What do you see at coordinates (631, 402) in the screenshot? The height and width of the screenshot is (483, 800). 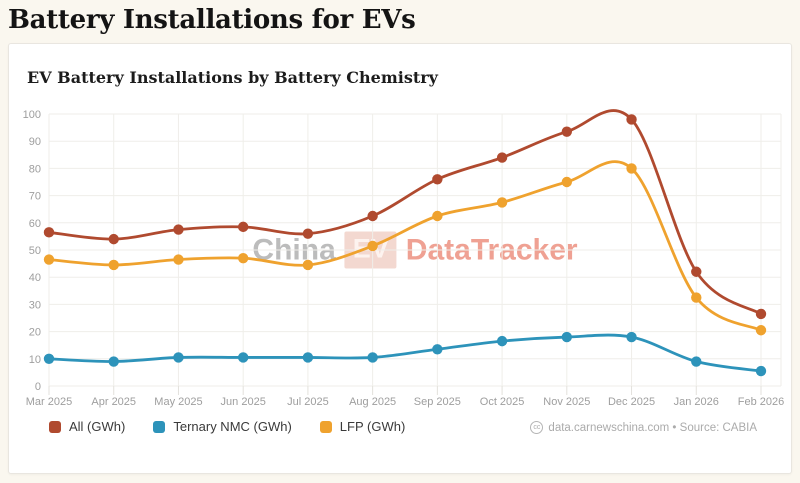 I see `x-axis-tick-label: Dec 2025` at bounding box center [631, 402].